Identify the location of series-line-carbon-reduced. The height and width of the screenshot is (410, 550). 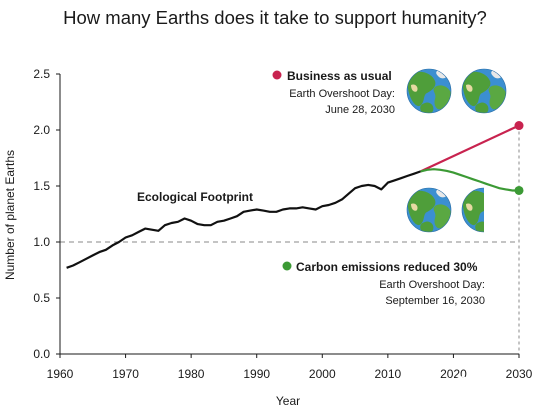
(469, 180).